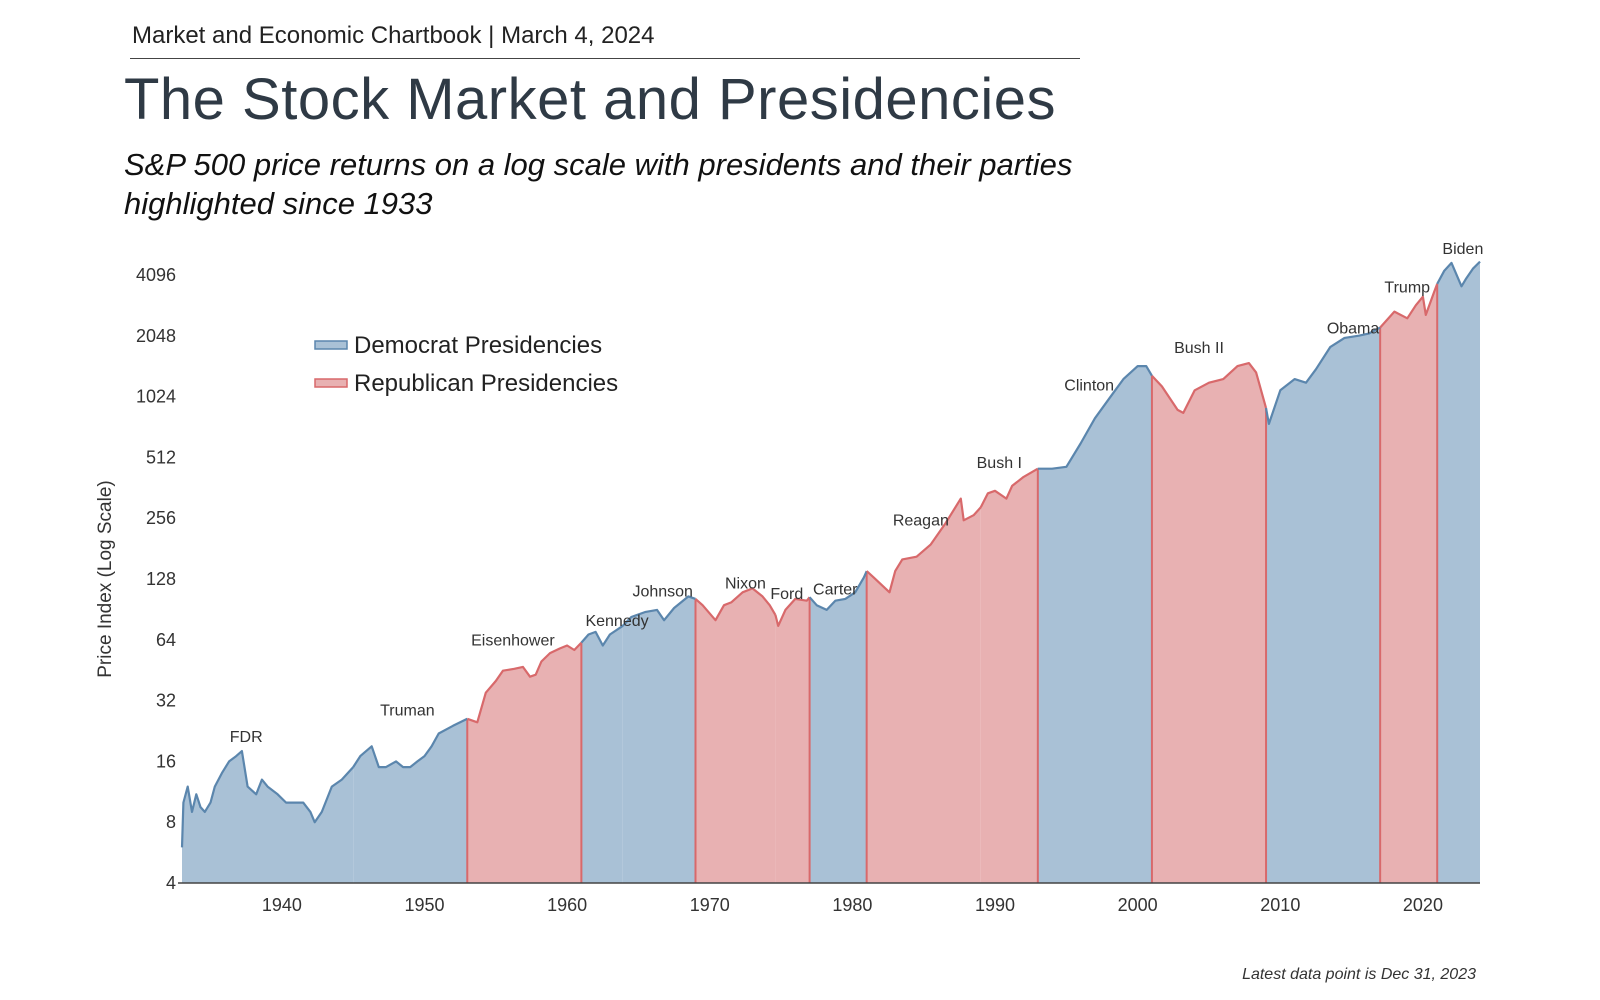  I want to click on label-johnson: Johnson, so click(662, 591).